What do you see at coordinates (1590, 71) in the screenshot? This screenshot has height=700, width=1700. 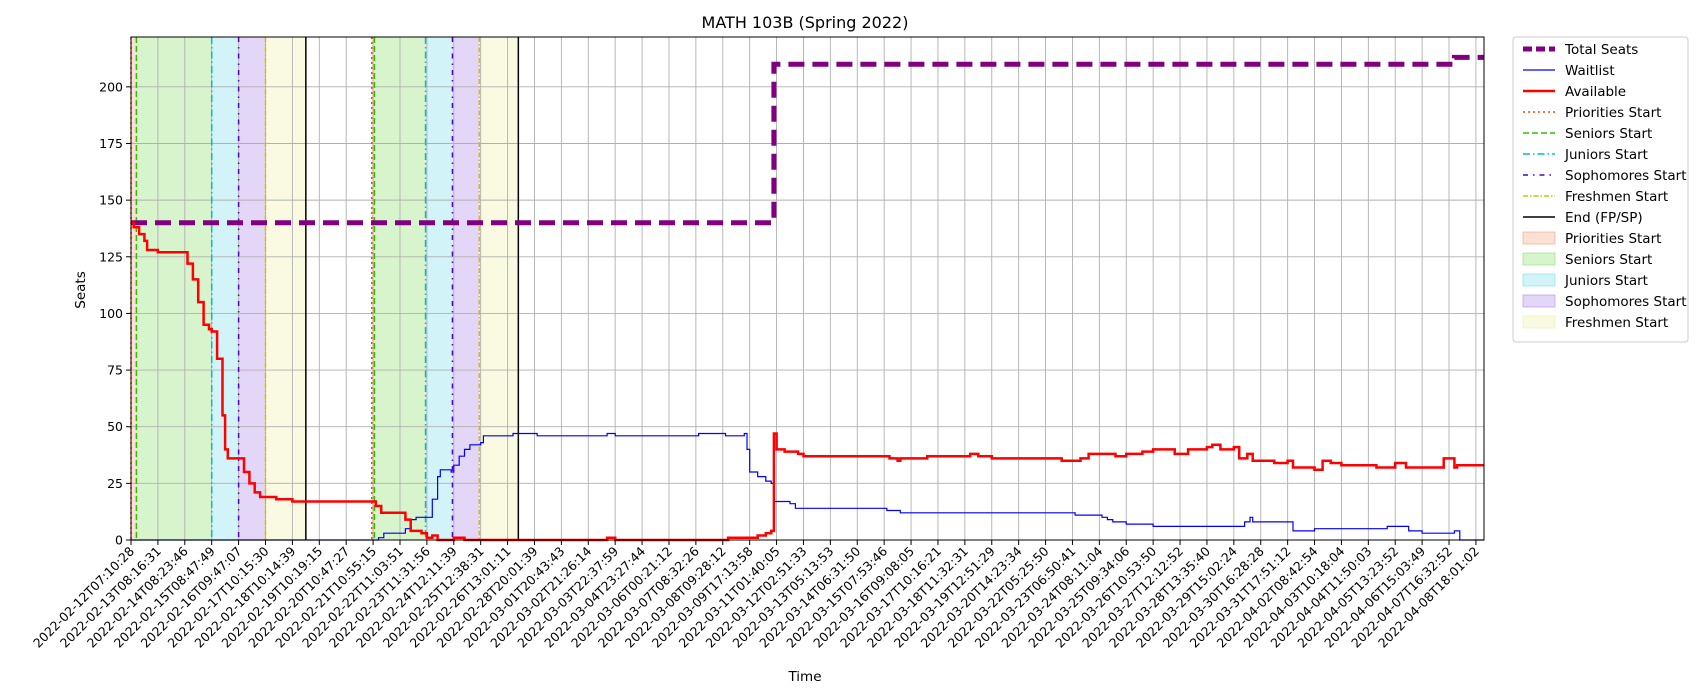 I see `legend-label-1: Waitlist` at bounding box center [1590, 71].